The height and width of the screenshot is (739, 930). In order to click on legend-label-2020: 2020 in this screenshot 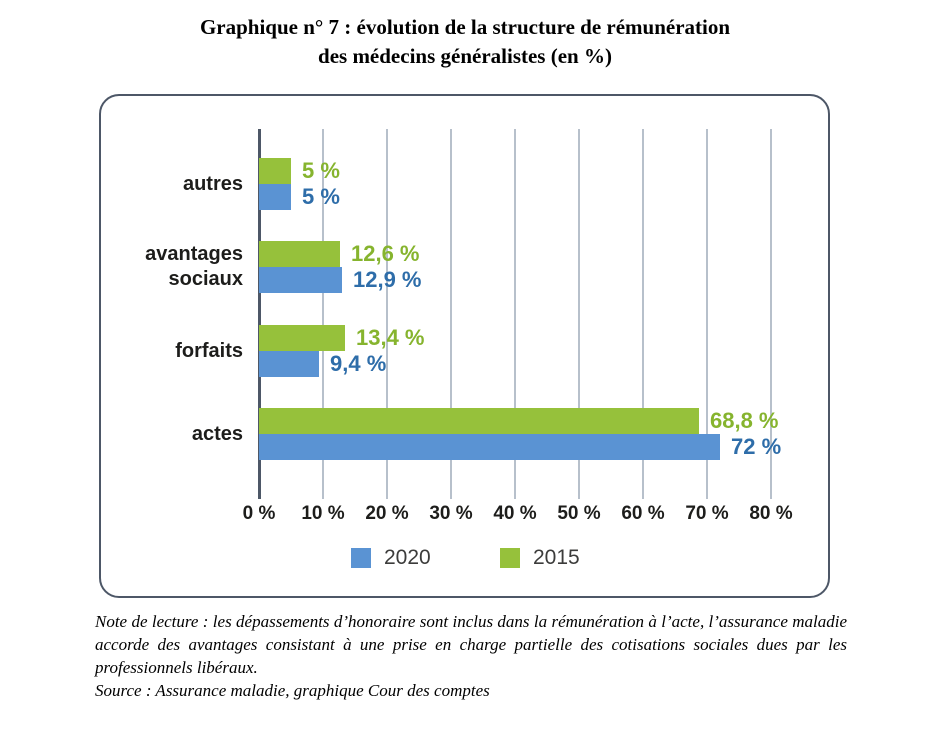, I will do `click(407, 557)`.